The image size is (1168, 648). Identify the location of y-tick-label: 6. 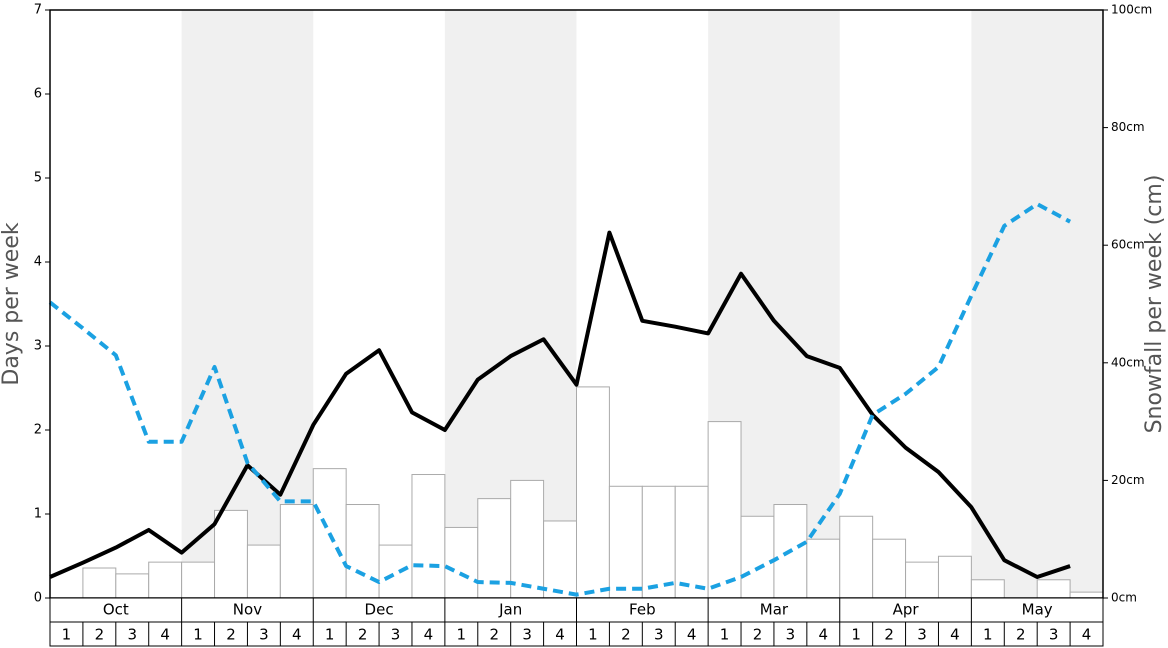
(38, 94).